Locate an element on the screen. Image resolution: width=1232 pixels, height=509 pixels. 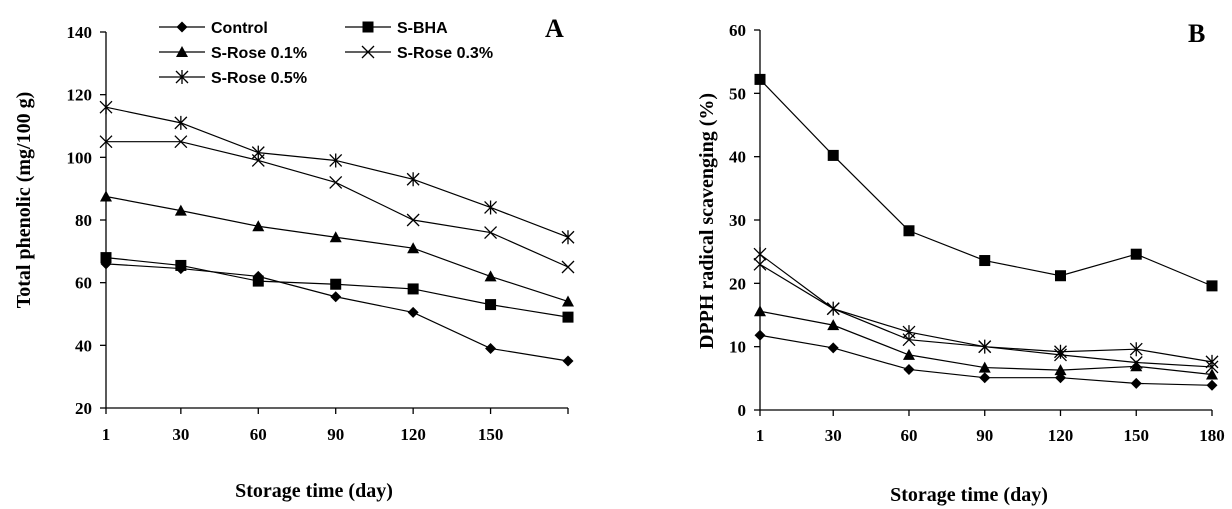
a-x-tick-label: 30 is located at coordinates (180, 434).